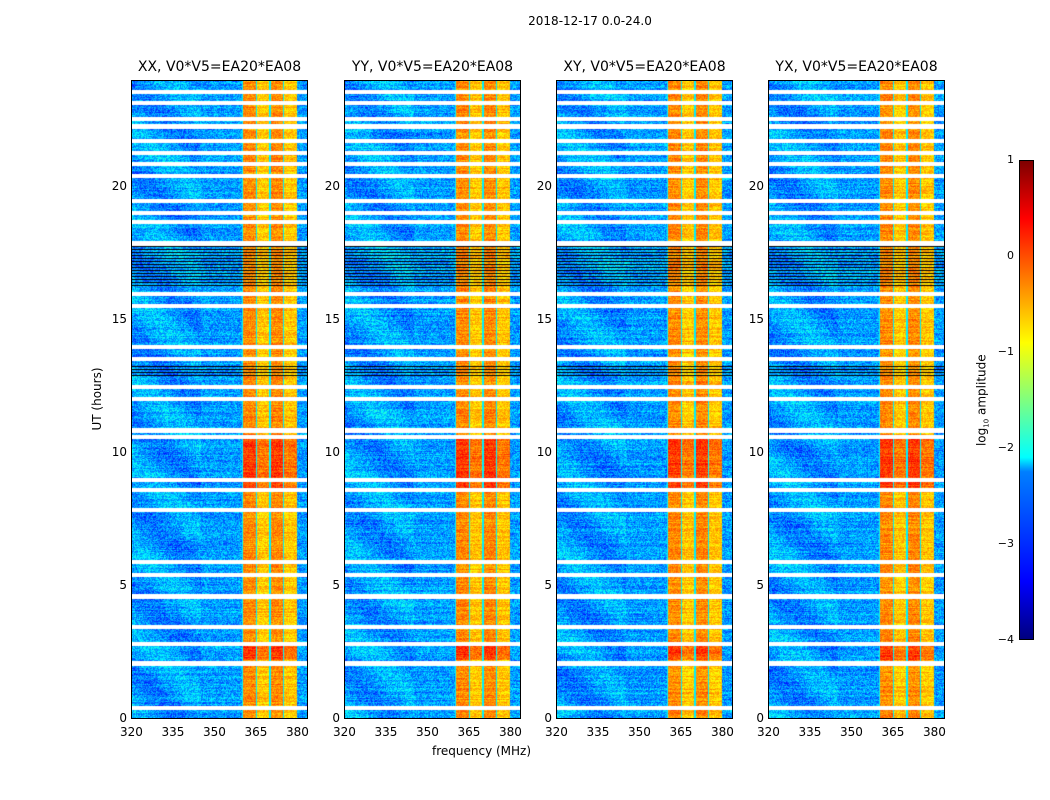 Image resolution: width=1050 pixels, height=800 pixels. I want to click on colorbar-tick-label: −1, so click(1005, 351).